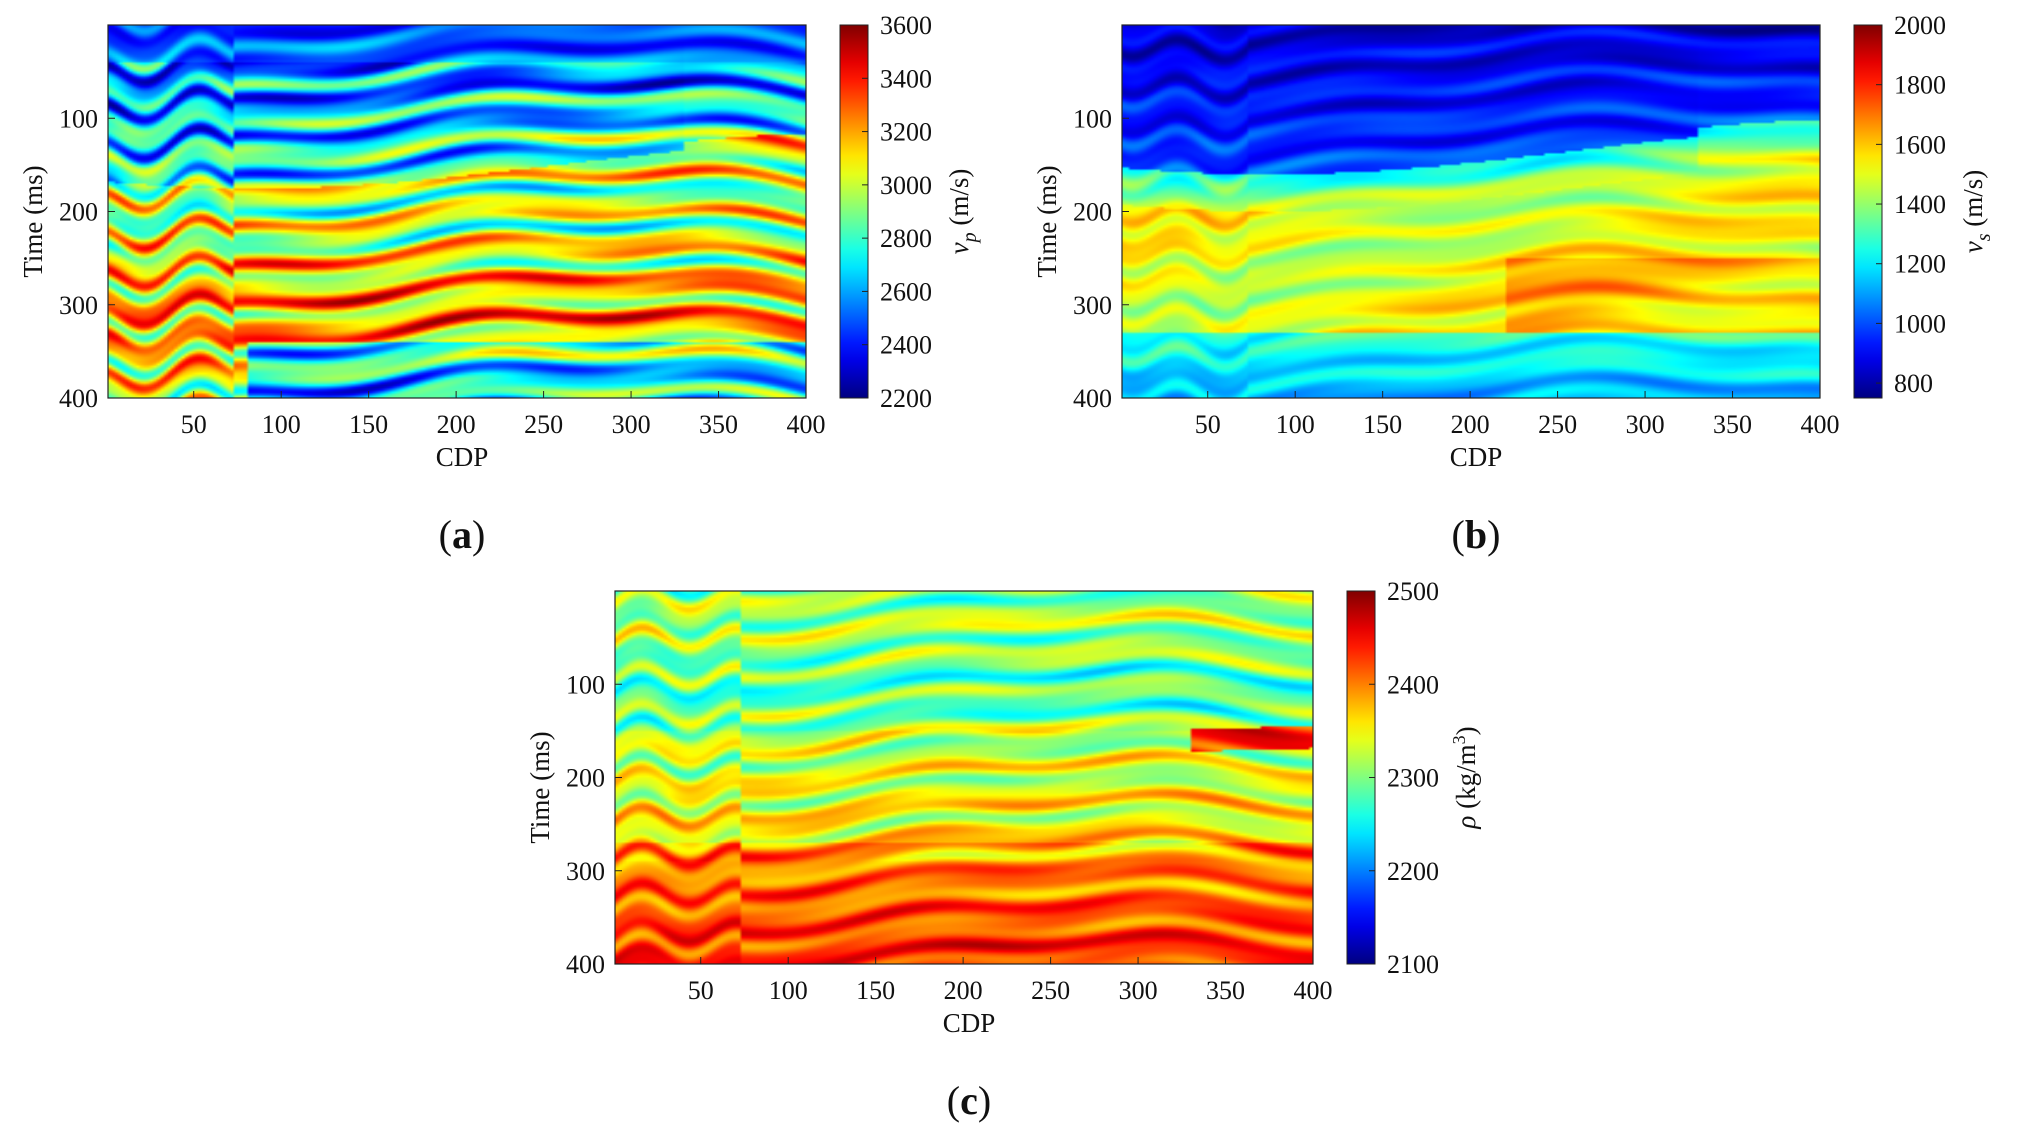 The width and height of the screenshot is (2028, 1132). I want to click on colorbar-tick-label: 3600, so click(906, 25).